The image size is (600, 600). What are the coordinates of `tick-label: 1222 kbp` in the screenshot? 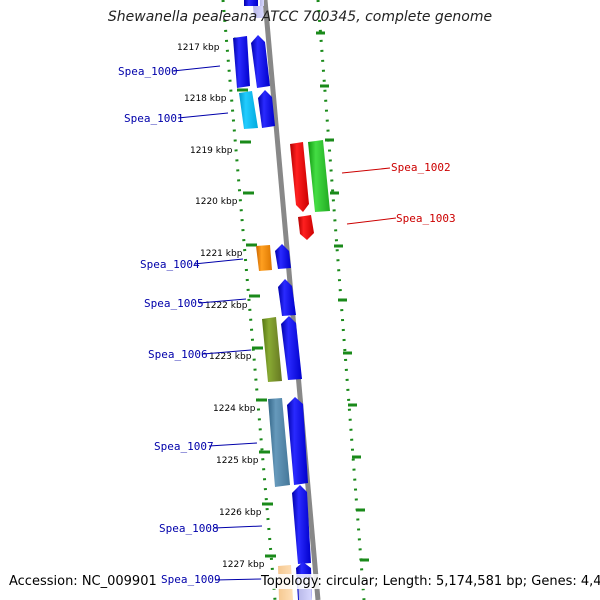 It's located at (226, 306).